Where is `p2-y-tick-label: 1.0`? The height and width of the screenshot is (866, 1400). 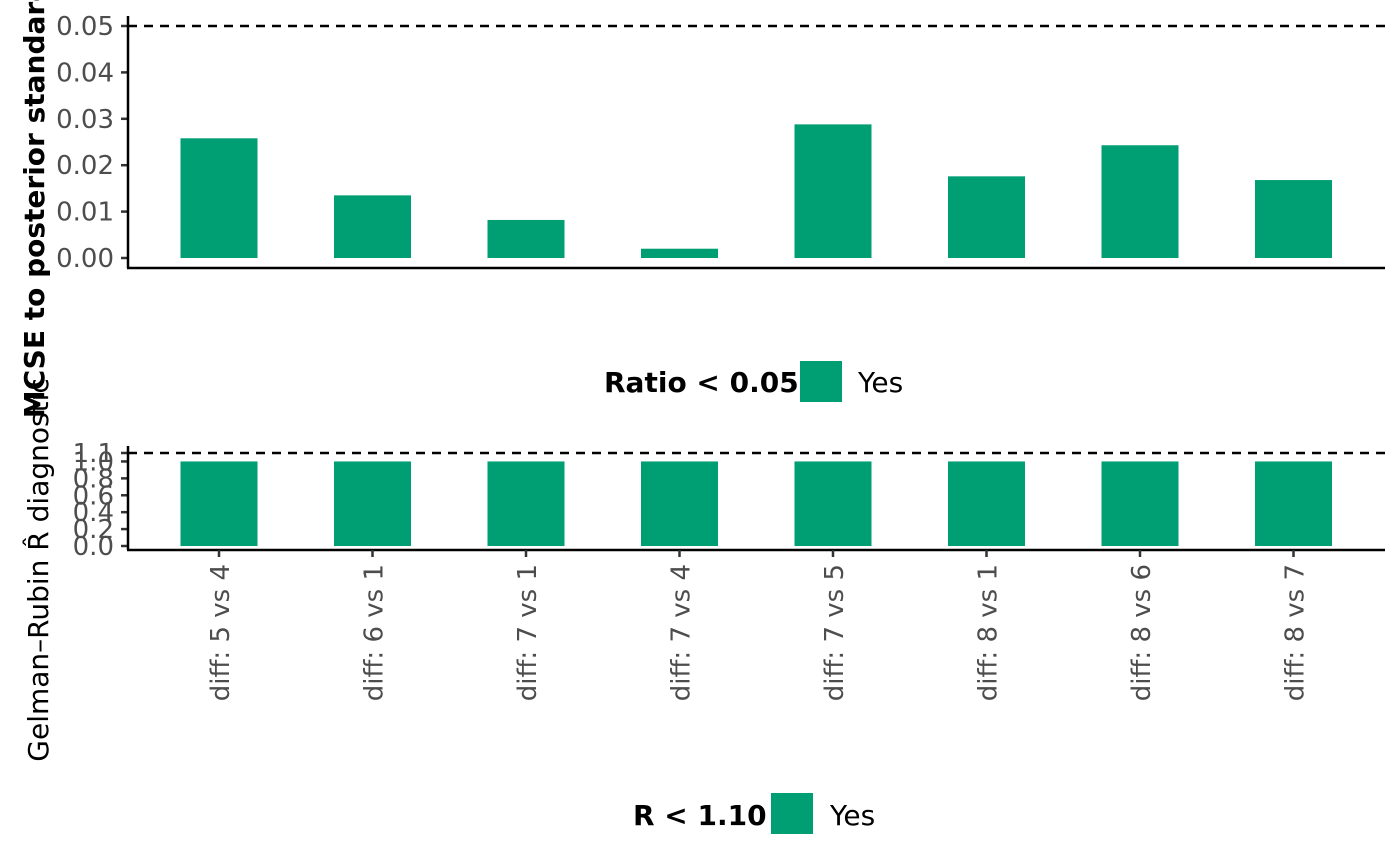
p2-y-tick-label: 1.0 is located at coordinates (93, 462).